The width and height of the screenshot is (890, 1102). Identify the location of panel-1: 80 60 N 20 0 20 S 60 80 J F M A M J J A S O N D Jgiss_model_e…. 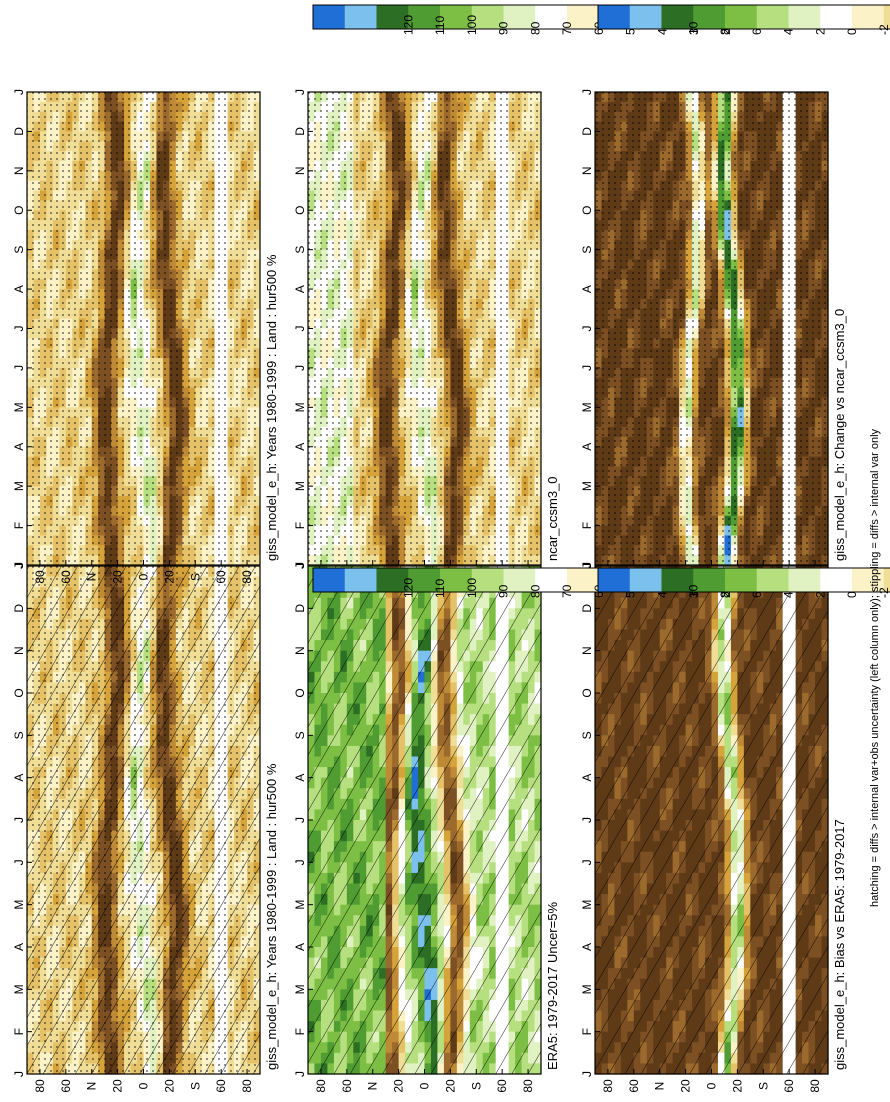
(145, 828).